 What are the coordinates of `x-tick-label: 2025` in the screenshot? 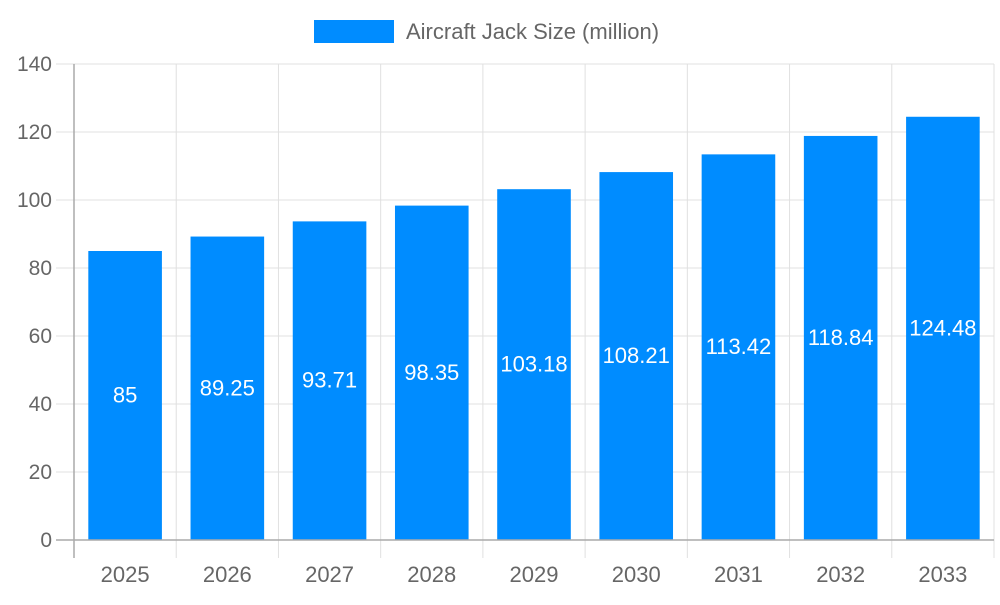 It's located at (125, 574).